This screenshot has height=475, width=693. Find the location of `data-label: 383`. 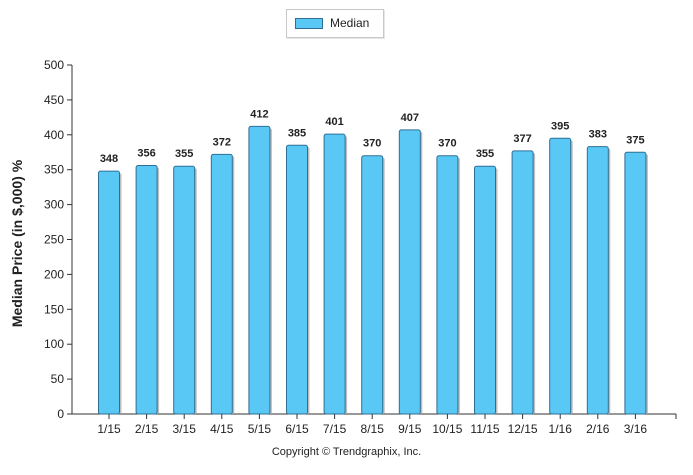

data-label: 383 is located at coordinates (598, 135).